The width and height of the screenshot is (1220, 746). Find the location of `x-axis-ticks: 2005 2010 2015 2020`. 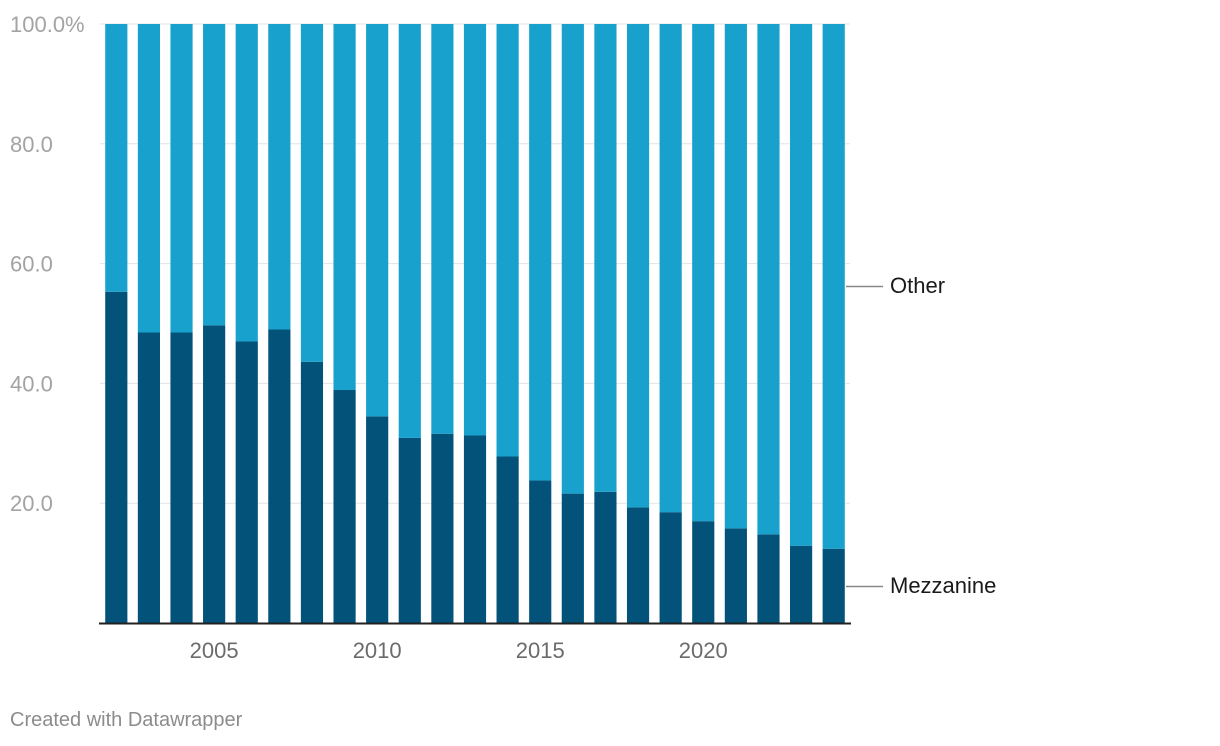

x-axis-ticks: 2005 2010 2015 2020 is located at coordinates (459, 650).